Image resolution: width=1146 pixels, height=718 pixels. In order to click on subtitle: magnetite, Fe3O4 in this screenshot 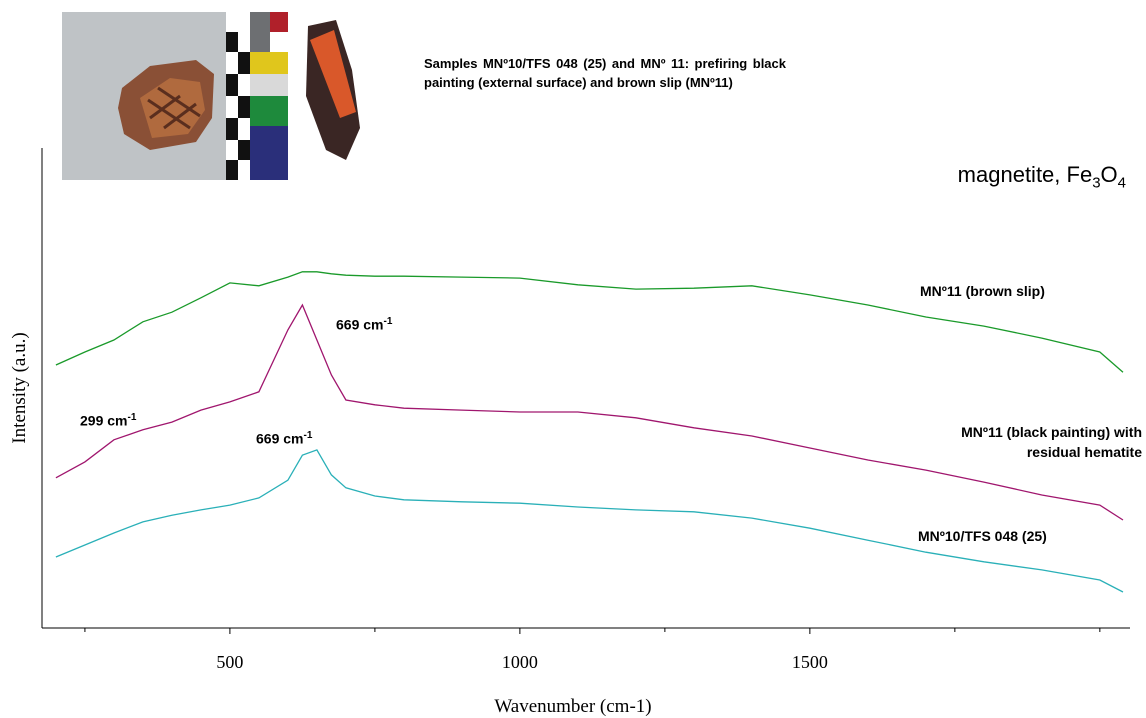, I will do `click(1042, 176)`.